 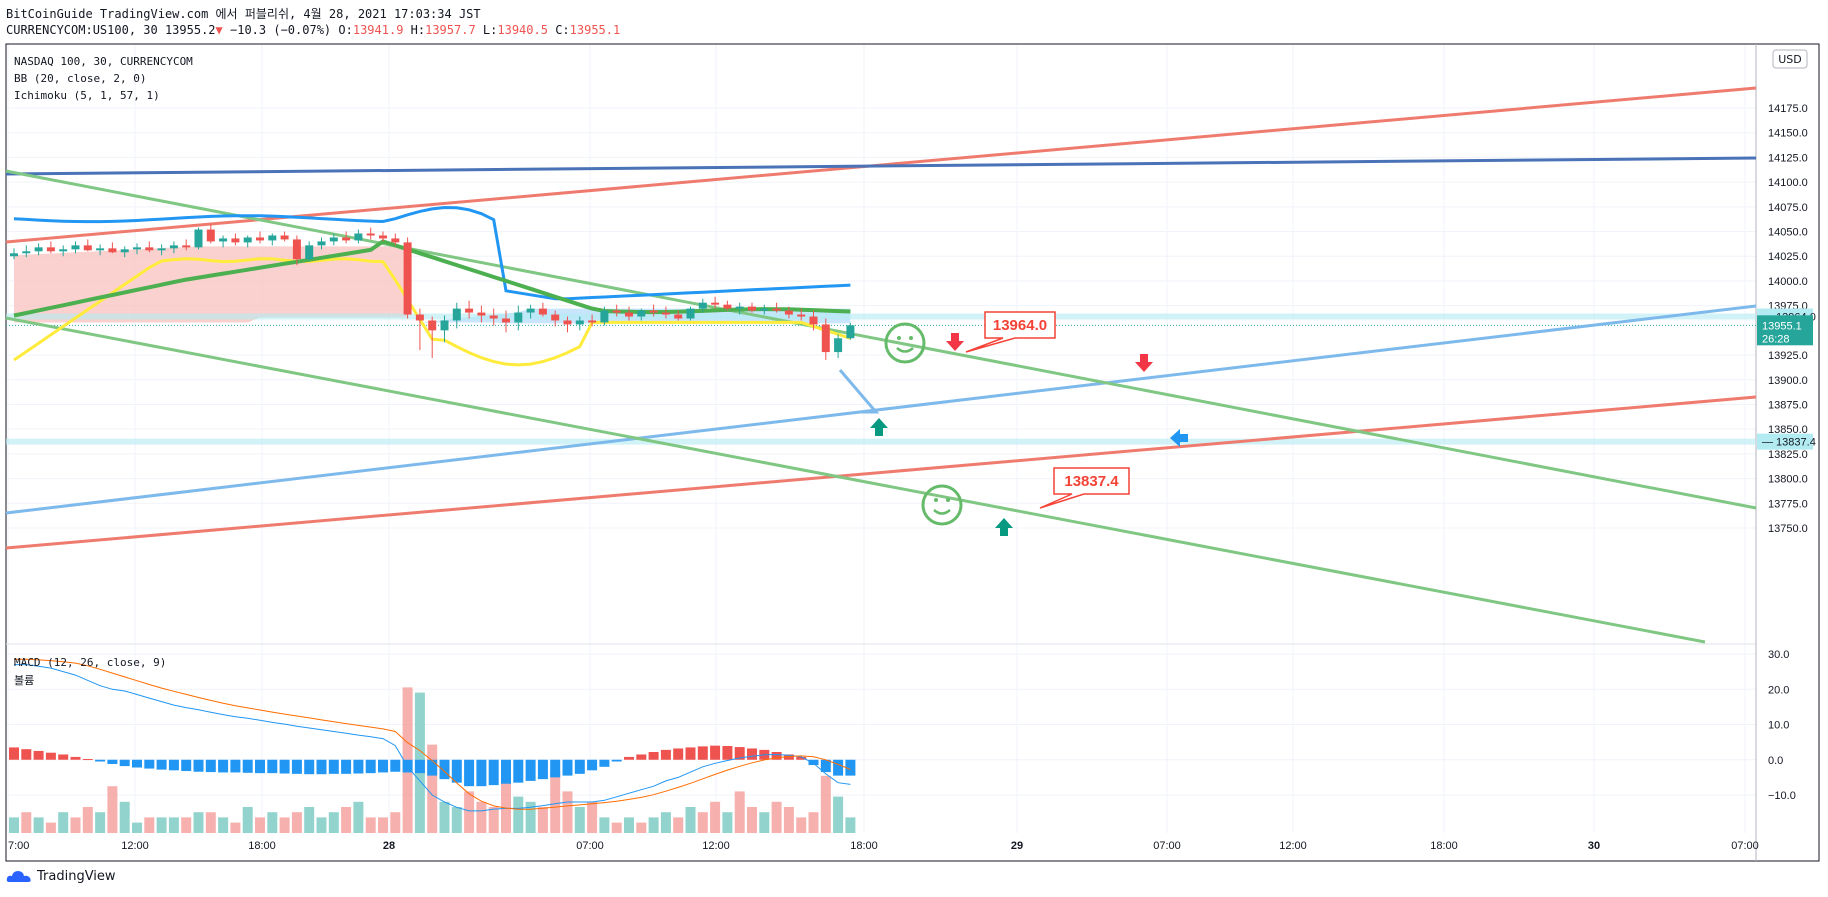 I want to click on price-tick-label: 14150.0, so click(x=1788, y=134).